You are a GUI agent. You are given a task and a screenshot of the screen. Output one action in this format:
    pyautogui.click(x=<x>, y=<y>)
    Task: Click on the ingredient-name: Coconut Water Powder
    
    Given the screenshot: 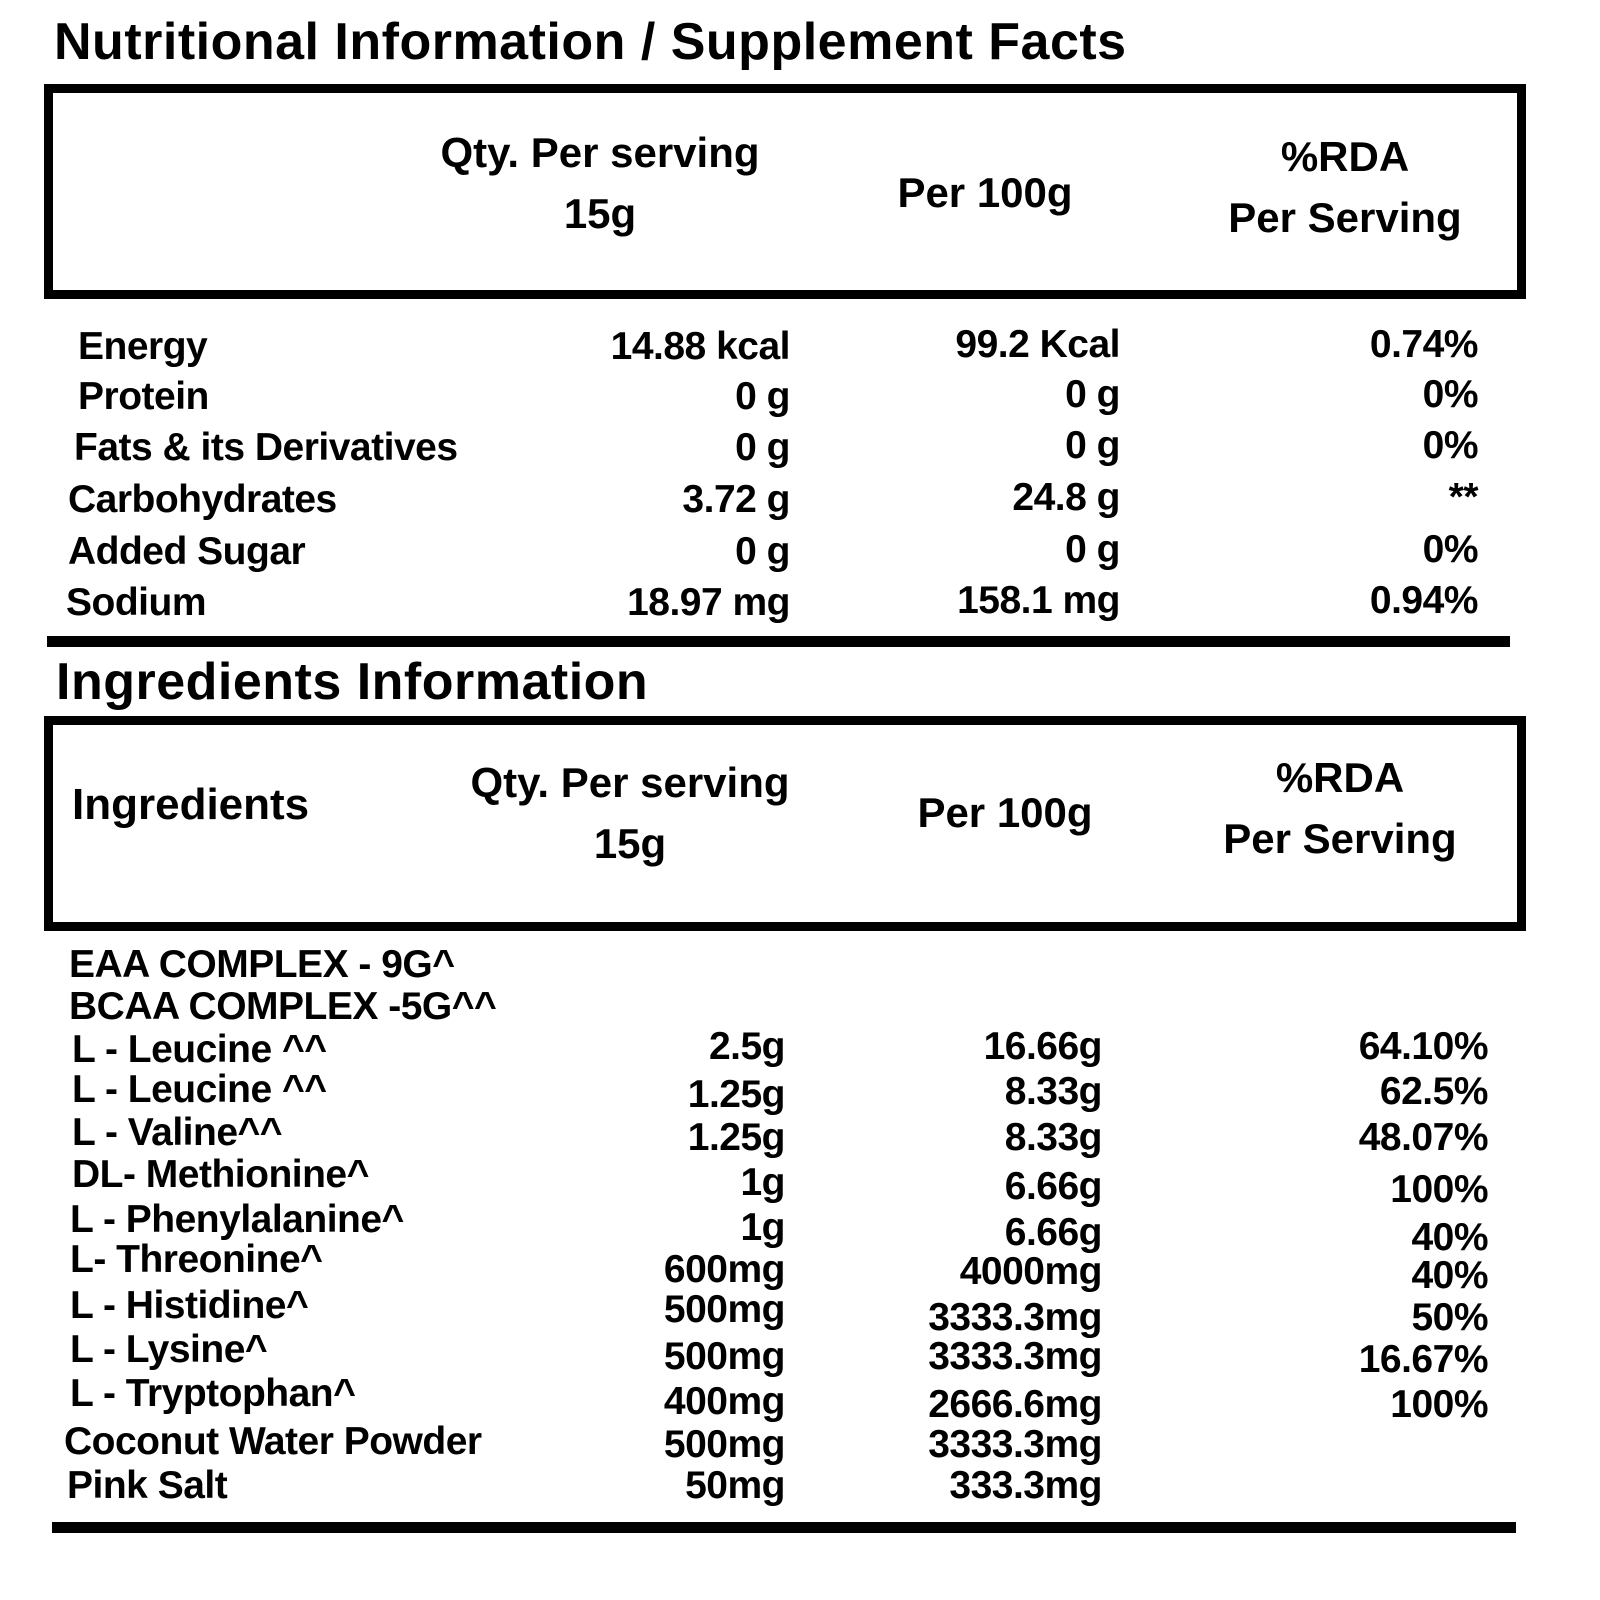 What is the action you would take?
    pyautogui.click(x=273, y=1441)
    